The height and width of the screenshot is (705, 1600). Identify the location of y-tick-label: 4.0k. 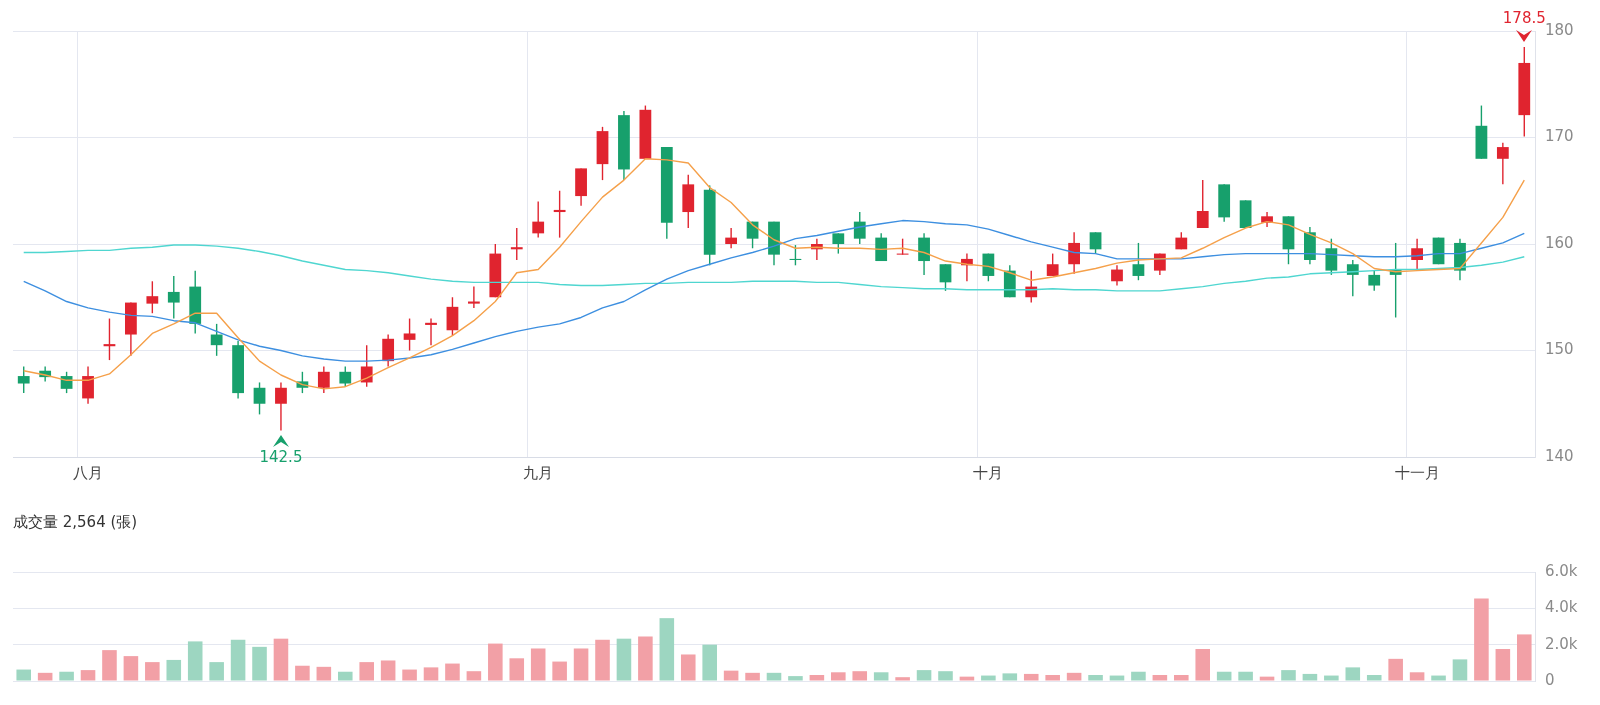
(1561, 607).